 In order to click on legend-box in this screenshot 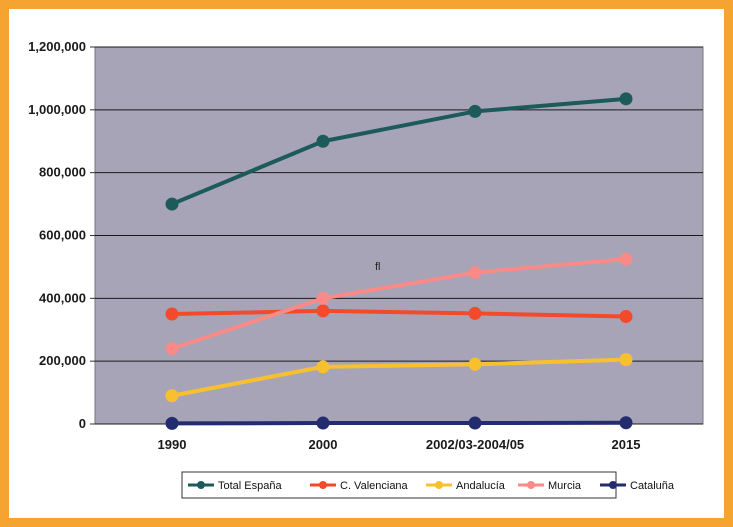, I will do `click(399, 485)`.